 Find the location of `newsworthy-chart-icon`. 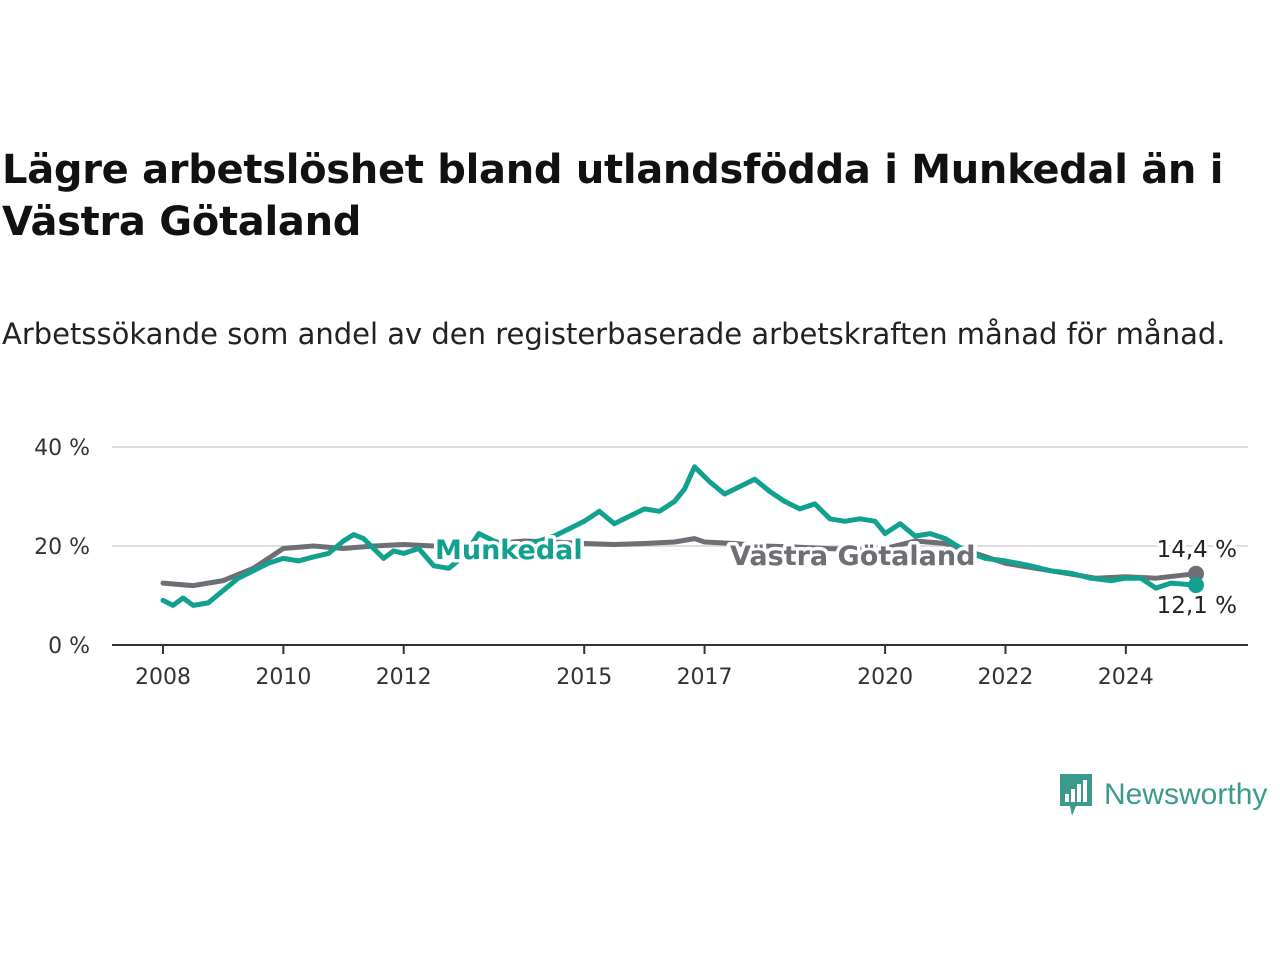

newsworthy-chart-icon is located at coordinates (1076, 795).